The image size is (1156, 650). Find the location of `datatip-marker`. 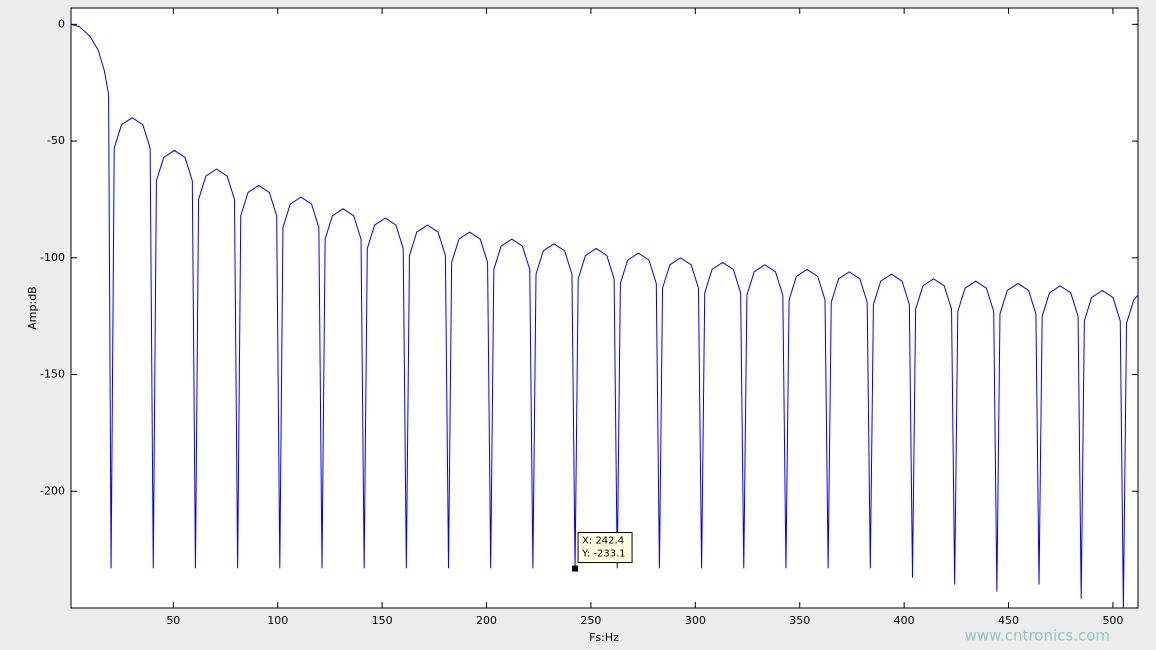

datatip-marker is located at coordinates (575, 568).